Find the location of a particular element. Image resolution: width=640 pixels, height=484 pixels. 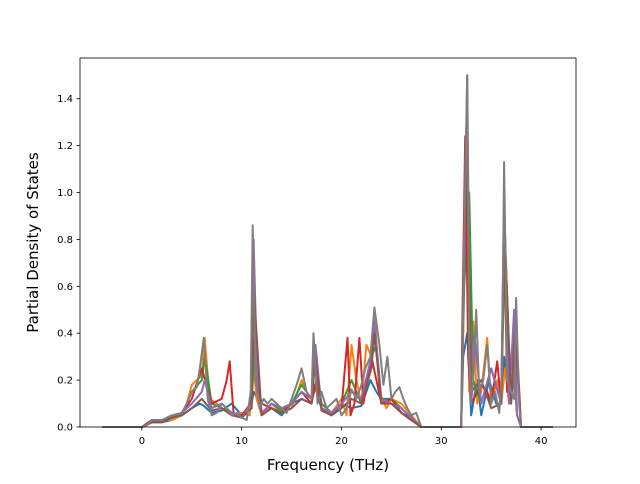

y-tick-label: 1.2 is located at coordinates (65, 146).